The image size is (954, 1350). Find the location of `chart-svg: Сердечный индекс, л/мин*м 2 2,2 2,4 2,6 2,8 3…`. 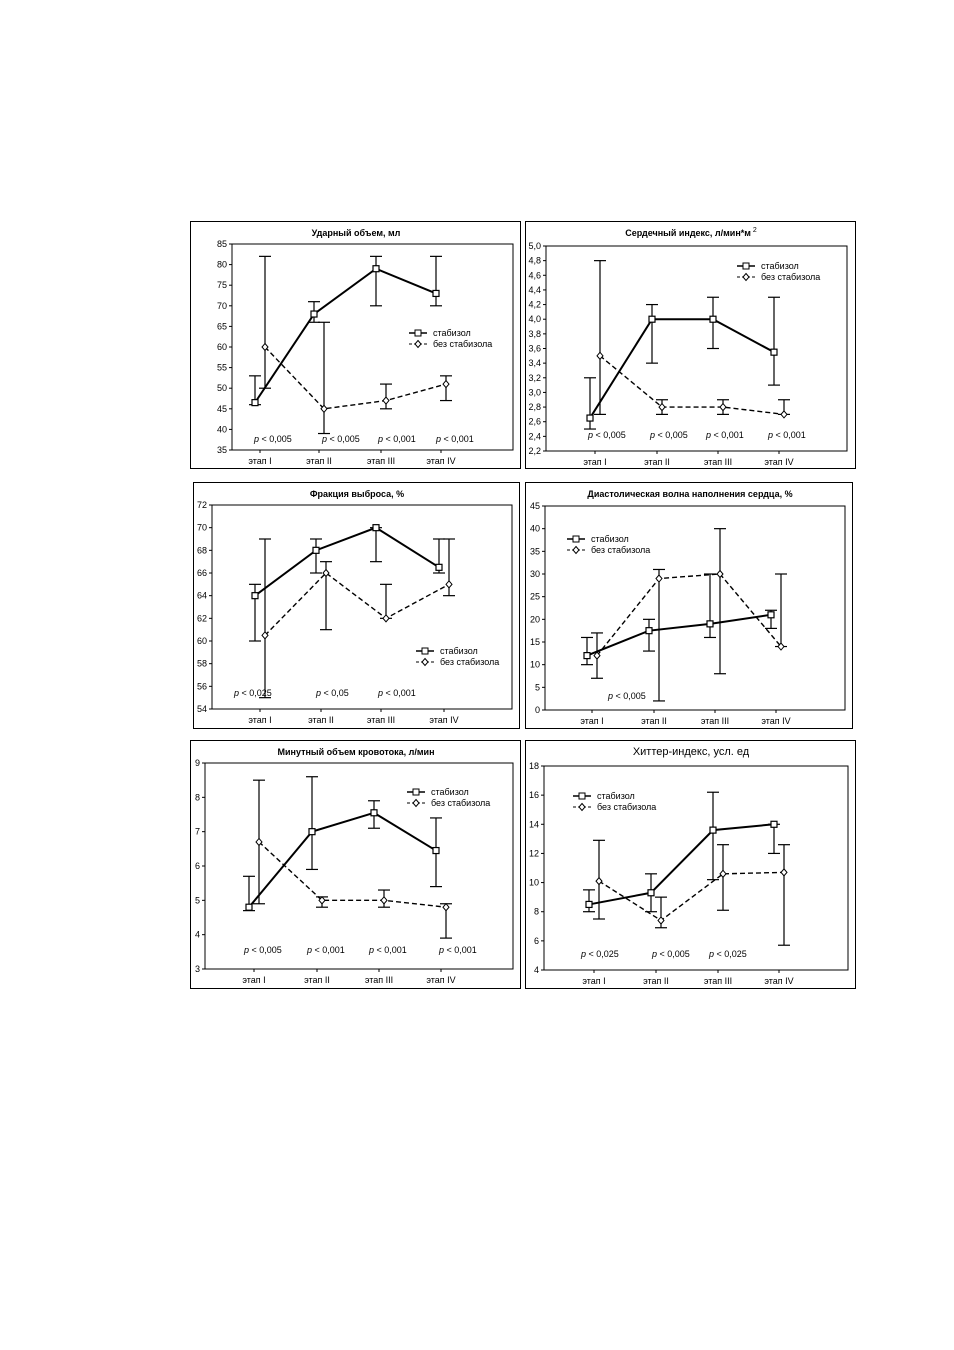

chart-svg: Сердечный индекс, л/мин*м 2 2,2 2,4 2,6 2,8 3… is located at coordinates (688, 347).